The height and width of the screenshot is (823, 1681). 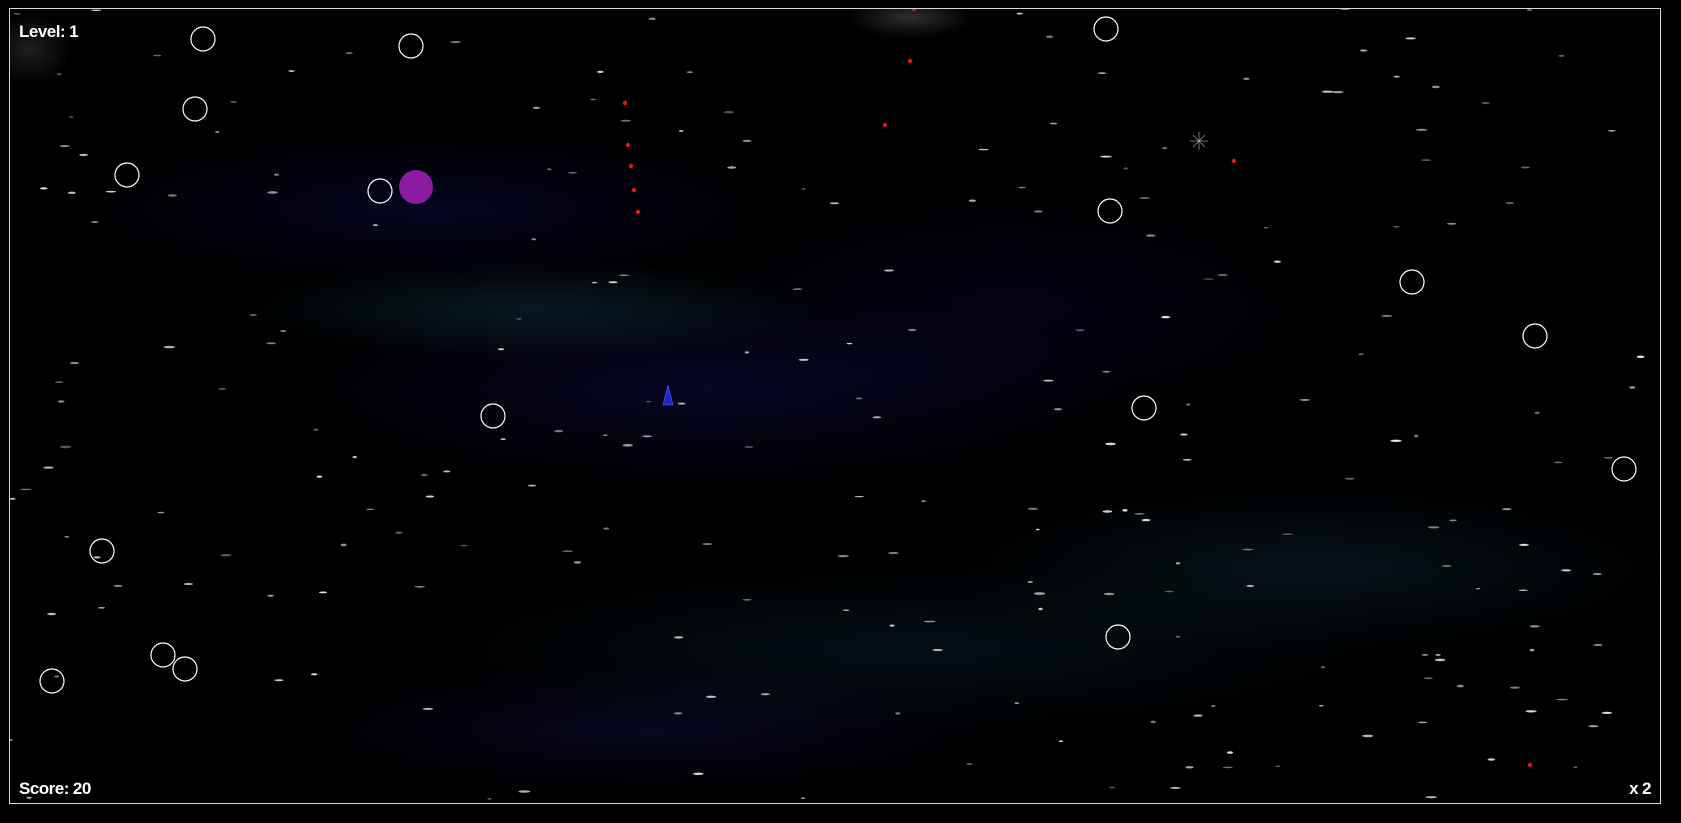 What do you see at coordinates (668, 395) in the screenshot?
I see `player-ship-icon` at bounding box center [668, 395].